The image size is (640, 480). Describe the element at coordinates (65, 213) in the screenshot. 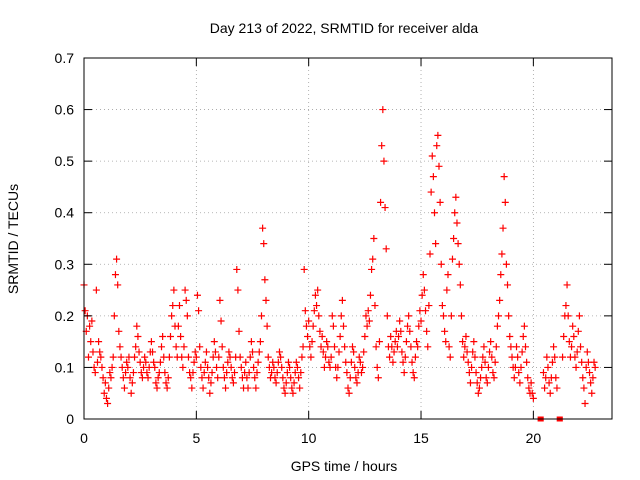

I see `y-tick-label: 0.4` at that location.